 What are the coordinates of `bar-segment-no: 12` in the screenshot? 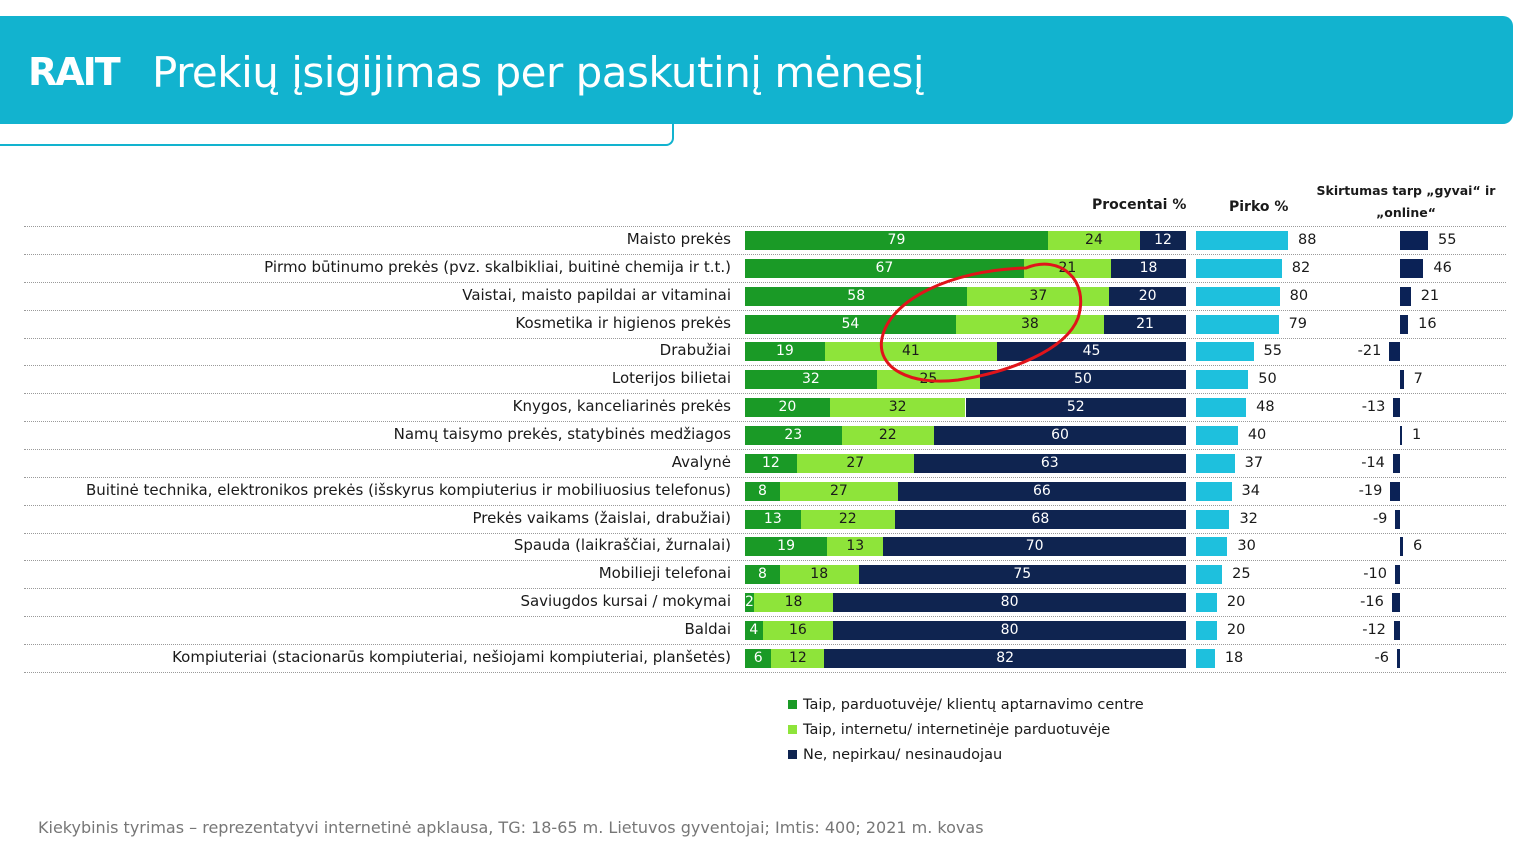 It's located at (1162, 240).